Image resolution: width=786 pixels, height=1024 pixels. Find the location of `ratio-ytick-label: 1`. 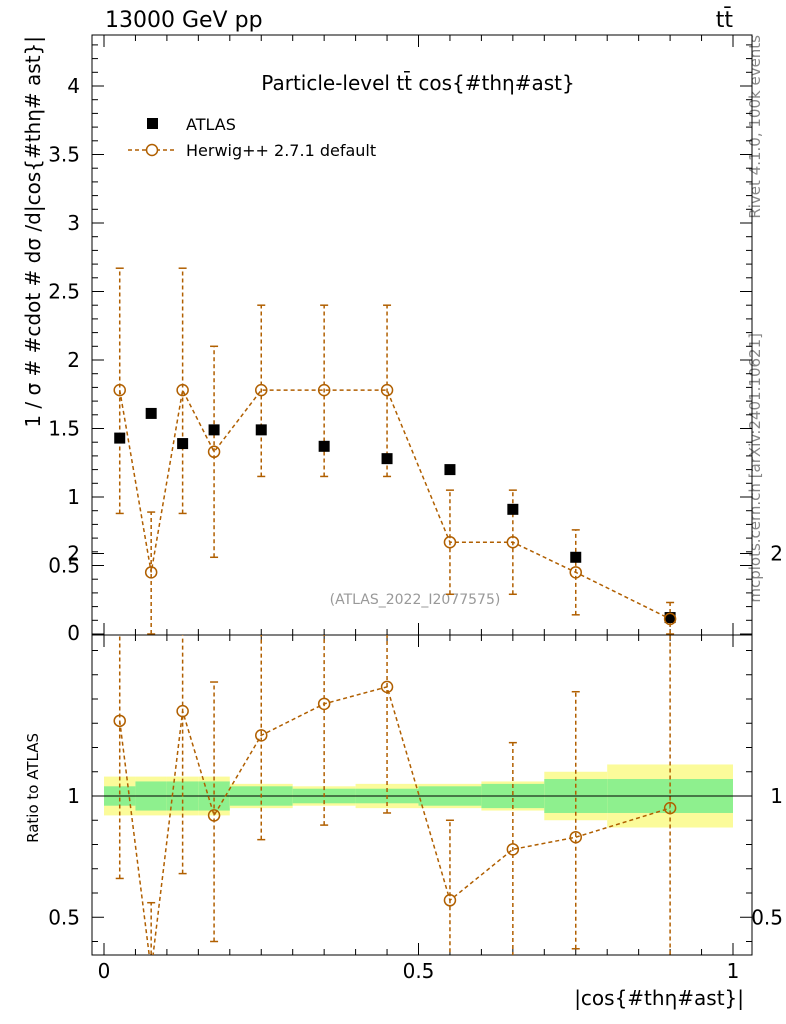

ratio-ytick-label: 1 is located at coordinates (73, 796).